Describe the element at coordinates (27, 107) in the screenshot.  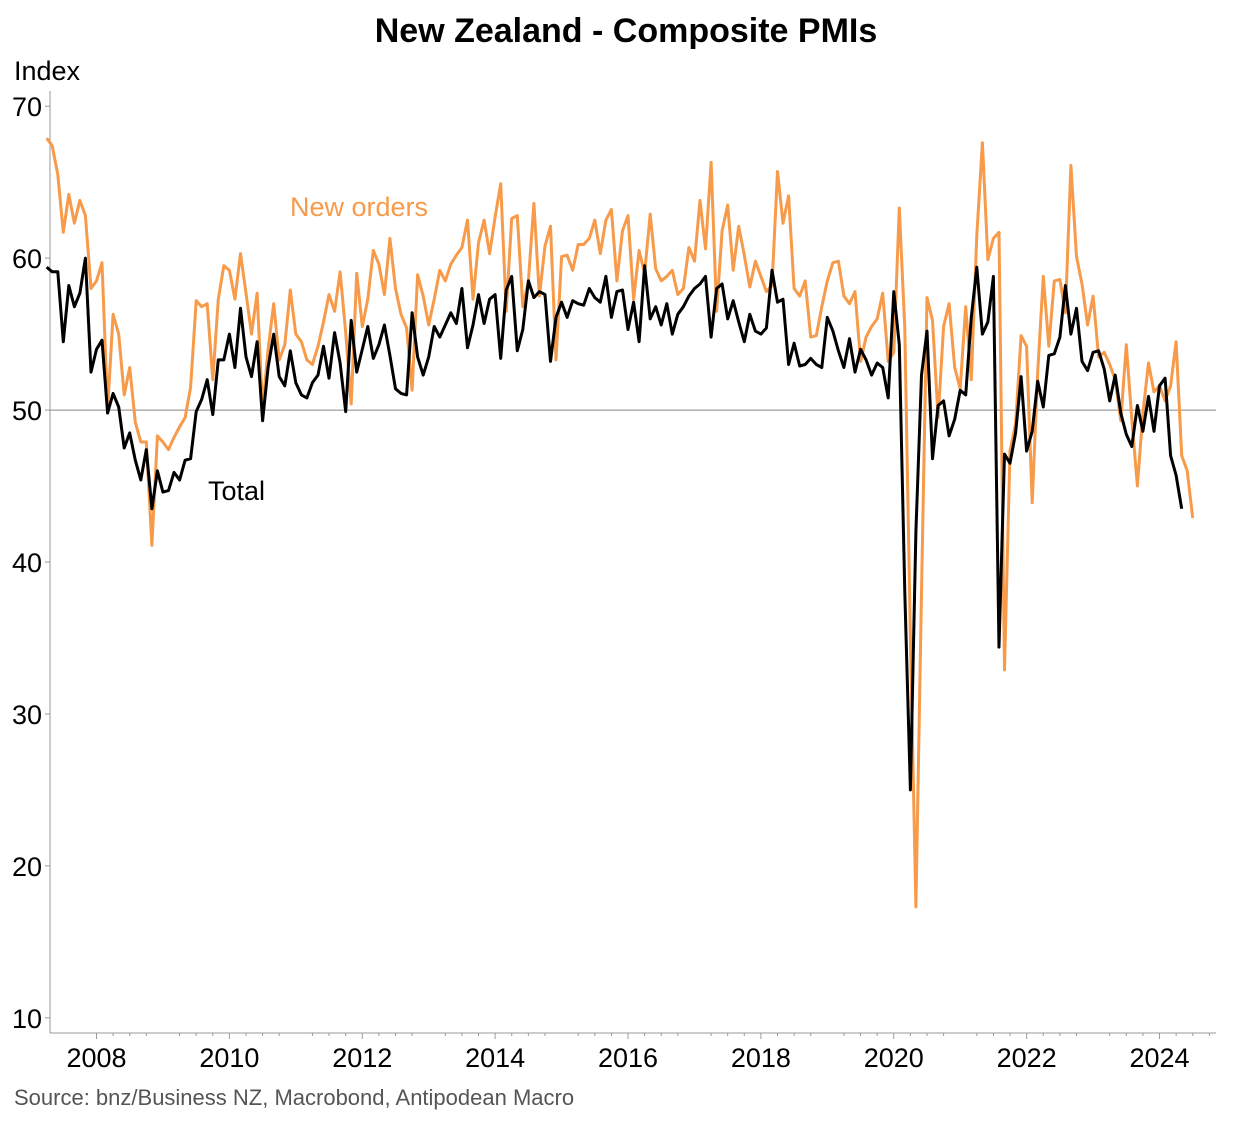
I see `y-tick-label: 70` at that location.